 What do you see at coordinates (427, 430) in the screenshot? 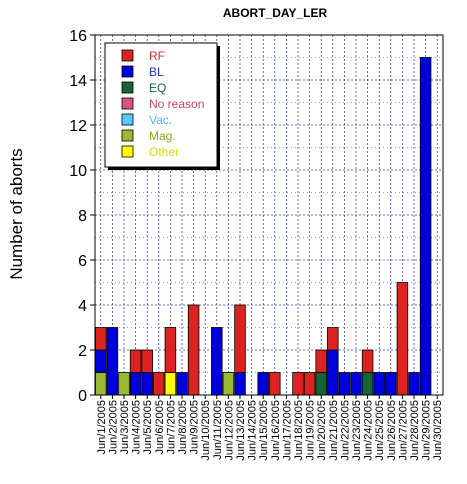
I see `x-tick-label: Jun/29/2005` at bounding box center [427, 430].